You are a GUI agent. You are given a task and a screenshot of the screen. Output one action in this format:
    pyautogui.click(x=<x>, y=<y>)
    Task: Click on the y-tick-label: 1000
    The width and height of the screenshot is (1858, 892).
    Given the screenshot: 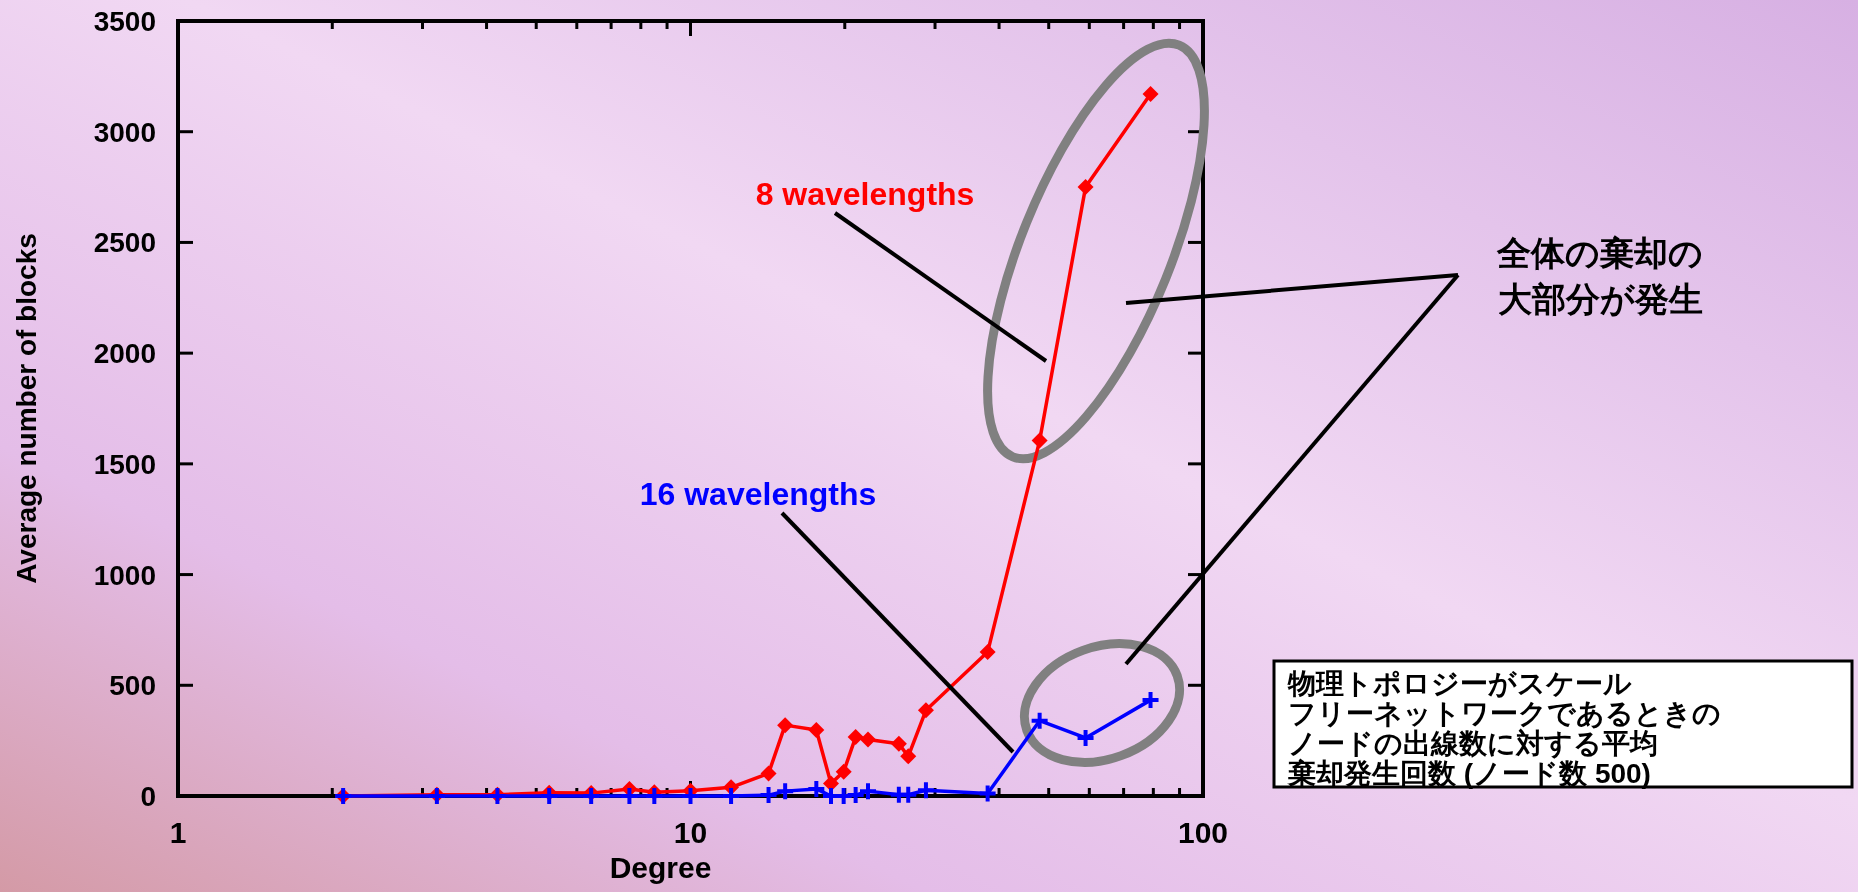 What is the action you would take?
    pyautogui.click(x=124, y=575)
    